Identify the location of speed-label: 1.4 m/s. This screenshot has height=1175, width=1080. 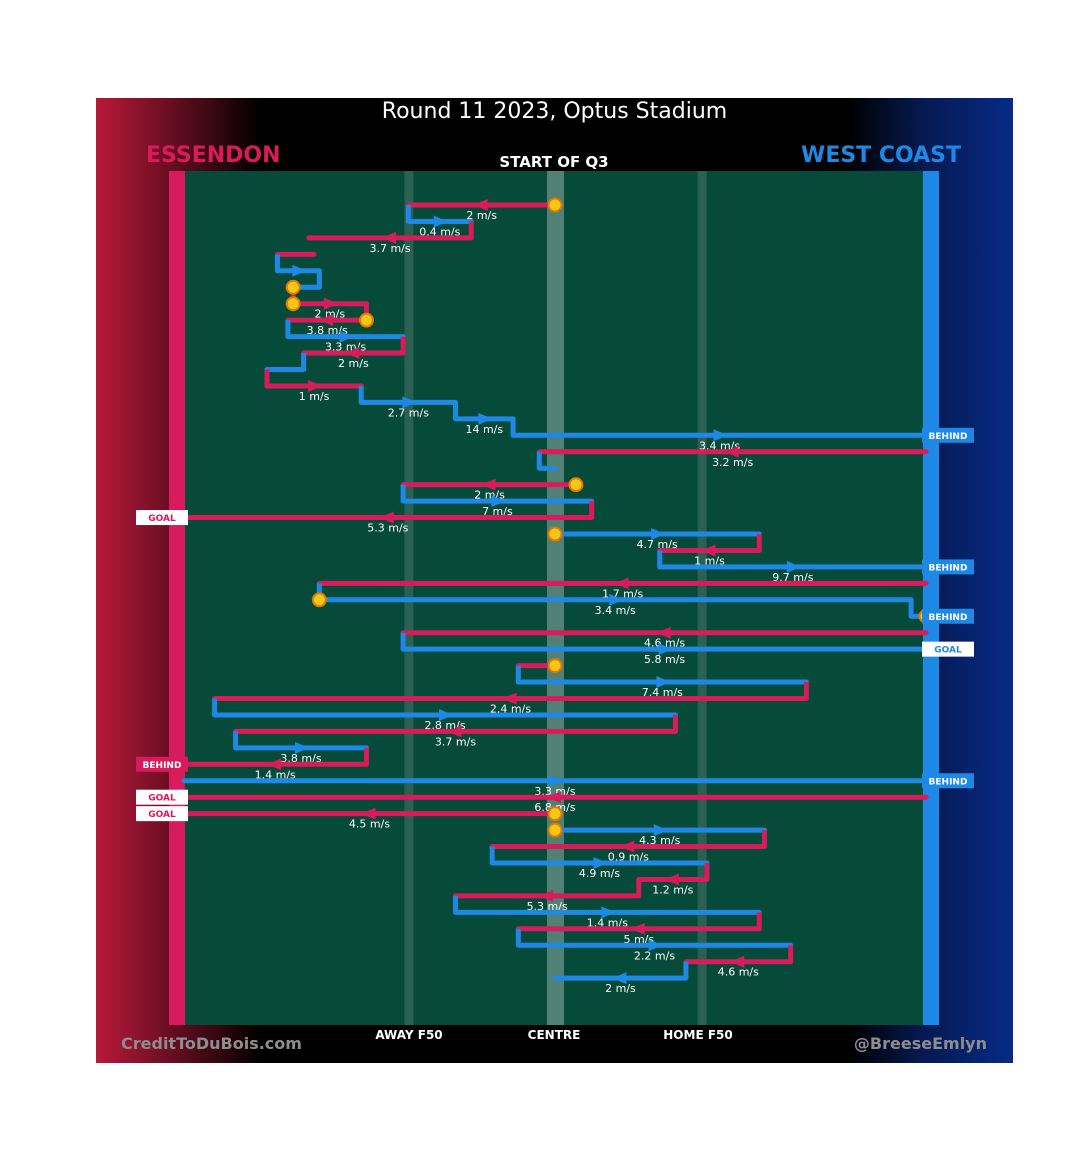
(607, 922).